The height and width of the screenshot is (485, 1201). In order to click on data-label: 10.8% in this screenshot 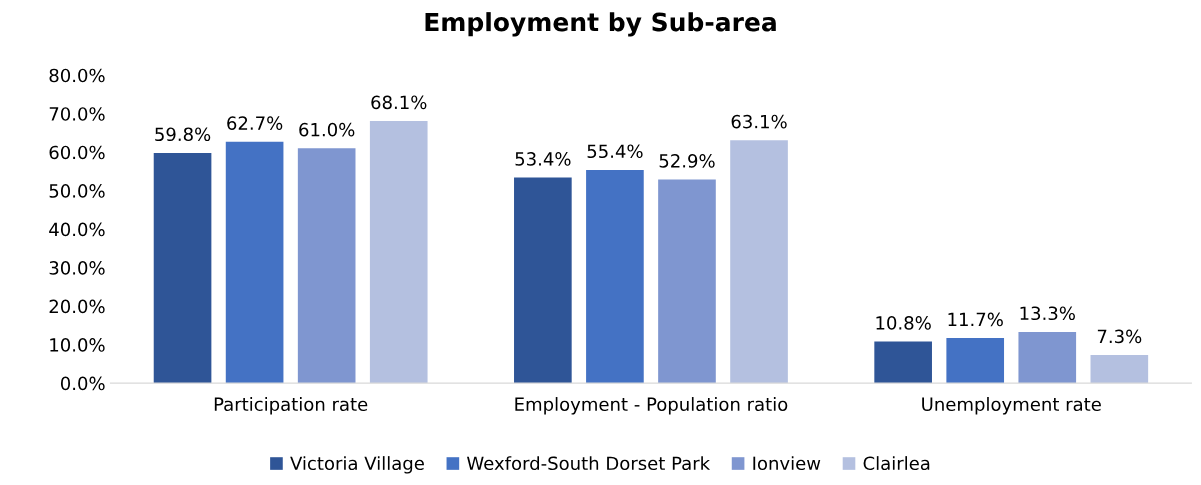, I will do `click(903, 323)`.